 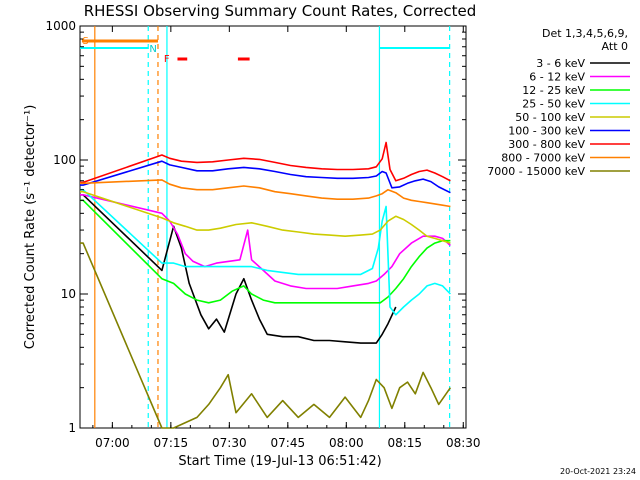 What do you see at coordinates (615, 46) in the screenshot?
I see `legend-header-2: Att 0` at bounding box center [615, 46].